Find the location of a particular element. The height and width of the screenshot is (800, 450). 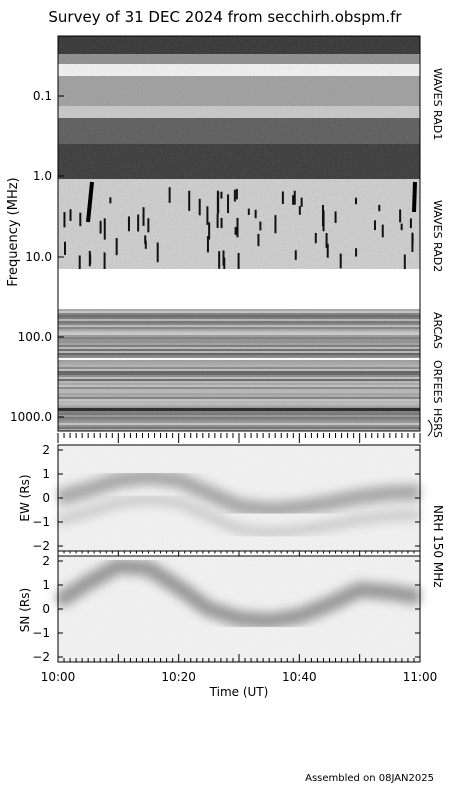

x-tick-label: 11:00 is located at coordinates (420, 677).